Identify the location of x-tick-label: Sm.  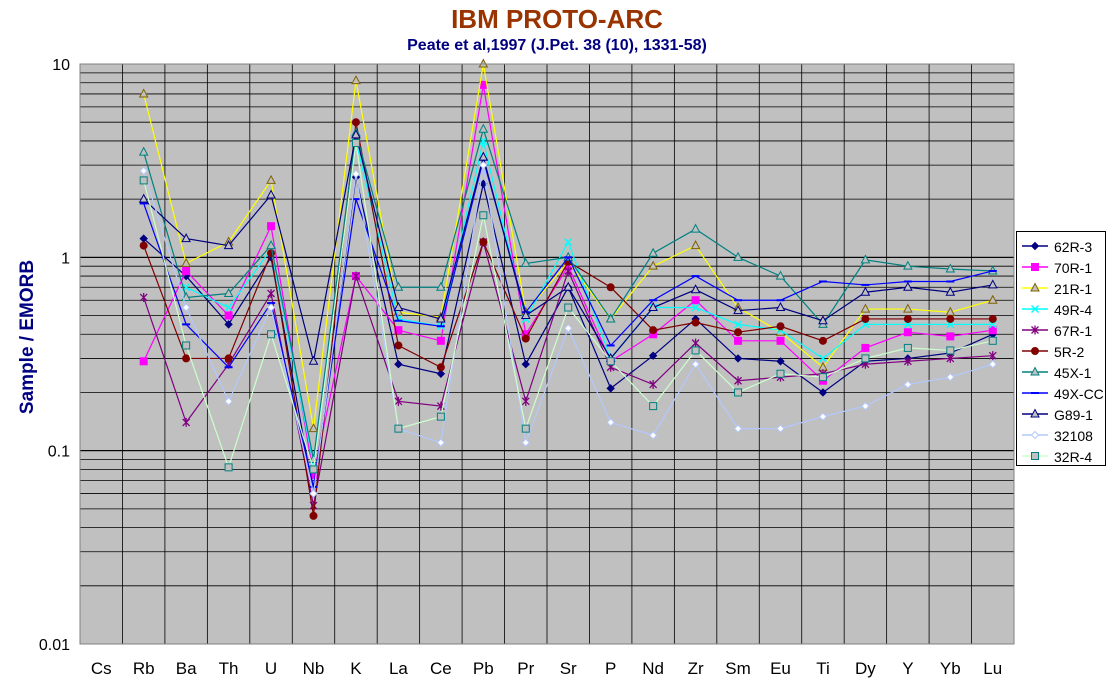
(738, 668).